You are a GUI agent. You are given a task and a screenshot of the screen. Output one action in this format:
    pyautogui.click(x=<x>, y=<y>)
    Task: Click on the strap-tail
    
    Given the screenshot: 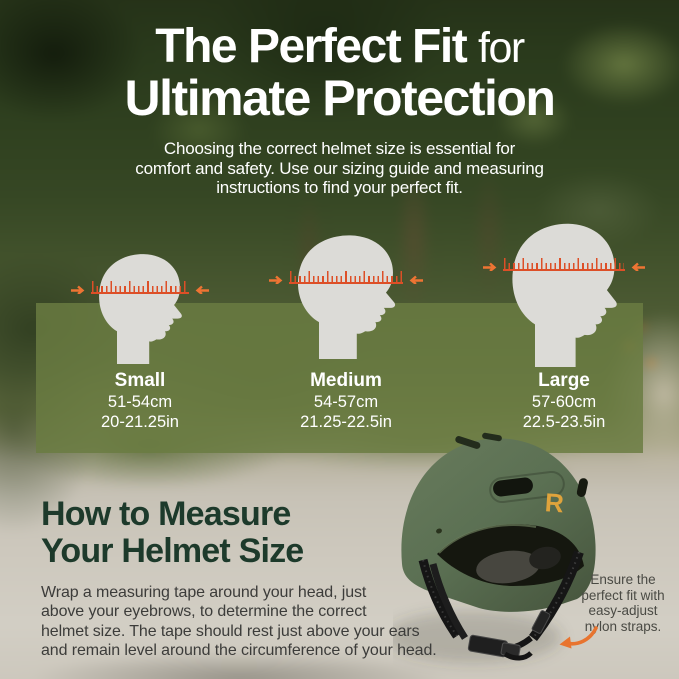 What is the action you would take?
    pyautogui.click(x=518, y=656)
    